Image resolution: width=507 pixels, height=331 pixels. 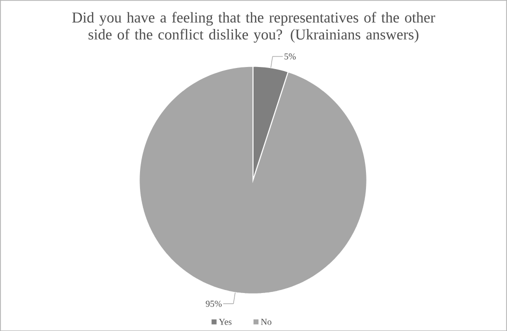 What do you see at coordinates (290, 56) in the screenshot?
I see `data-label: 5%` at bounding box center [290, 56].